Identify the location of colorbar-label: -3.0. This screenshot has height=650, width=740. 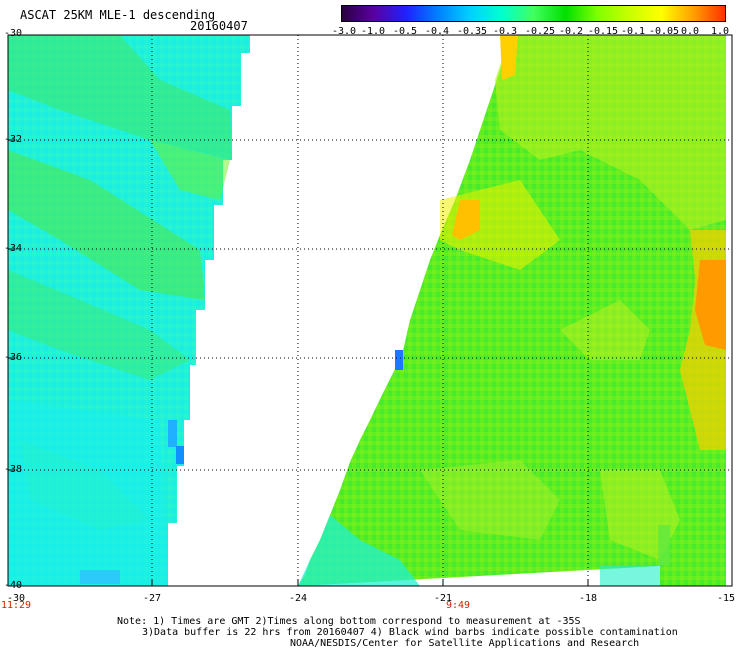
(344, 31).